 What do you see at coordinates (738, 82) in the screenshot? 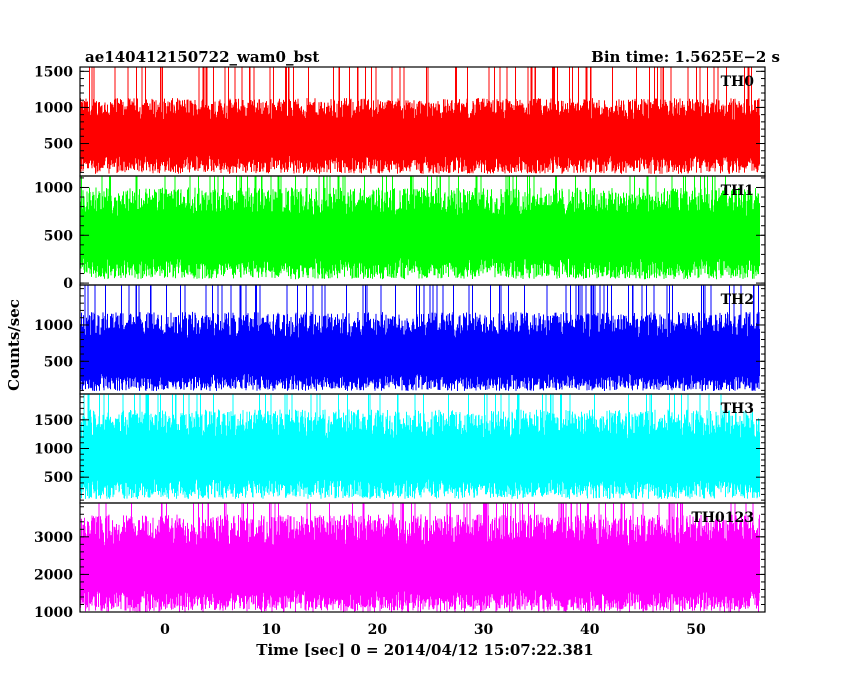
I see `panel-label-th0: TH0` at bounding box center [738, 82].